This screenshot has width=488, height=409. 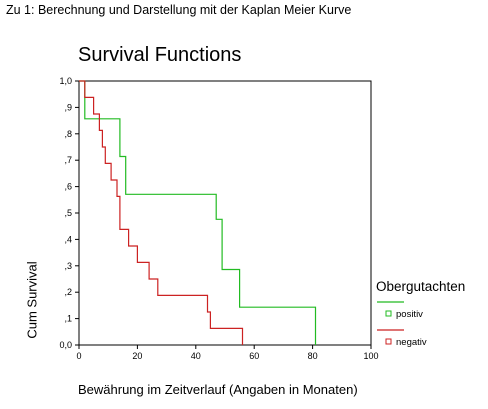 What do you see at coordinates (68, 134) in the screenshot?
I see `y-tick-label: ,8` at bounding box center [68, 134].